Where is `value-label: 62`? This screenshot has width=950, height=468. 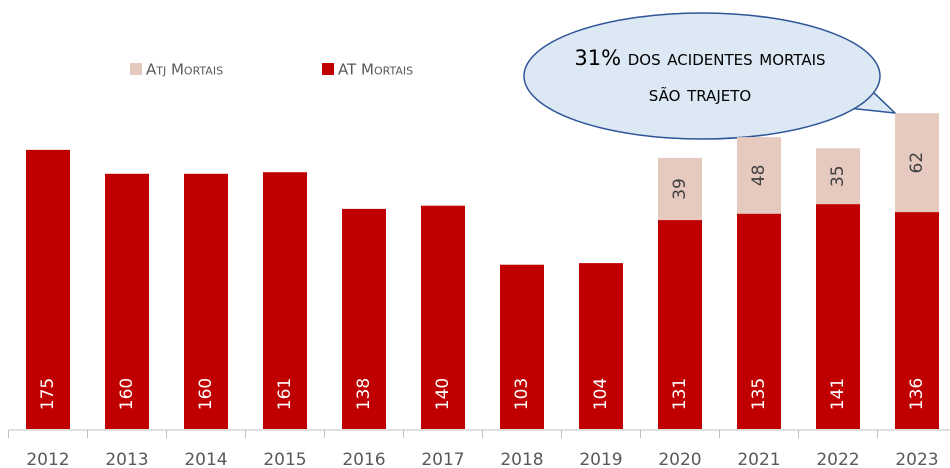 value-label: 62 is located at coordinates (917, 163).